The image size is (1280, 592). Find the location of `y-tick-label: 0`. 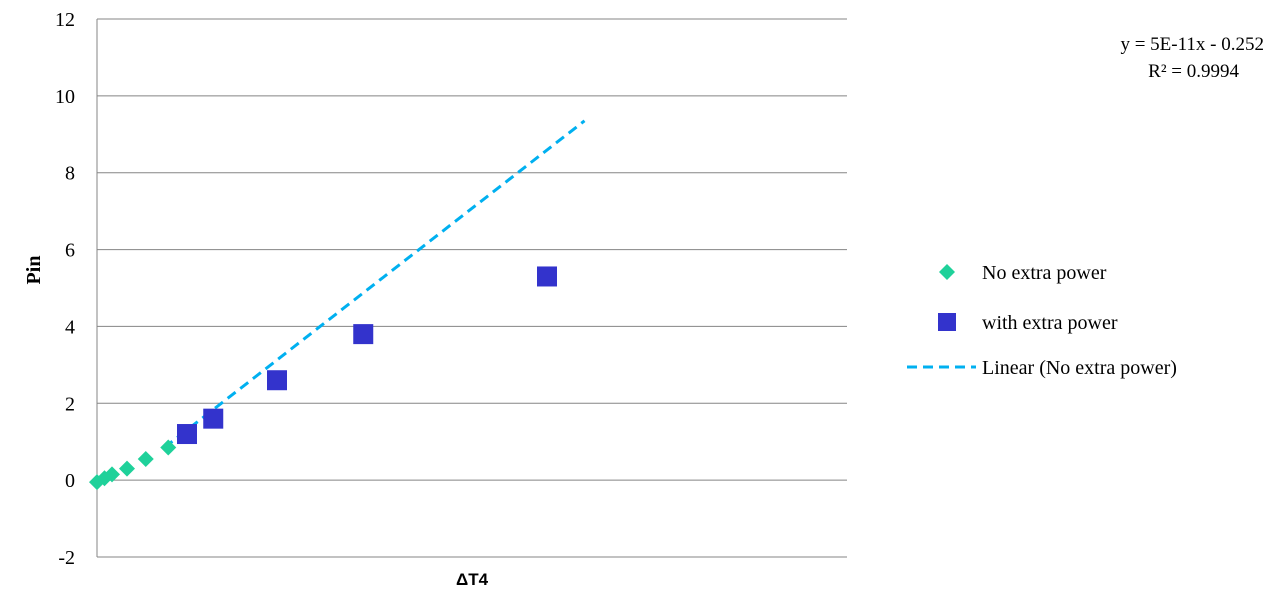

y-tick-label: 0 is located at coordinates (70, 481).